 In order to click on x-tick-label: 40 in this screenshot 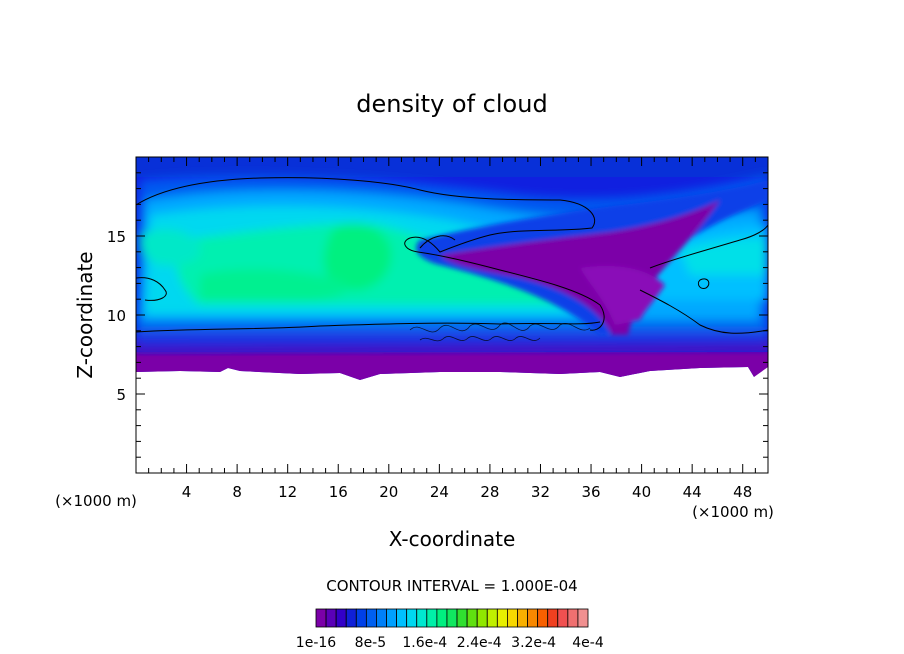, I will do `click(641, 492)`.